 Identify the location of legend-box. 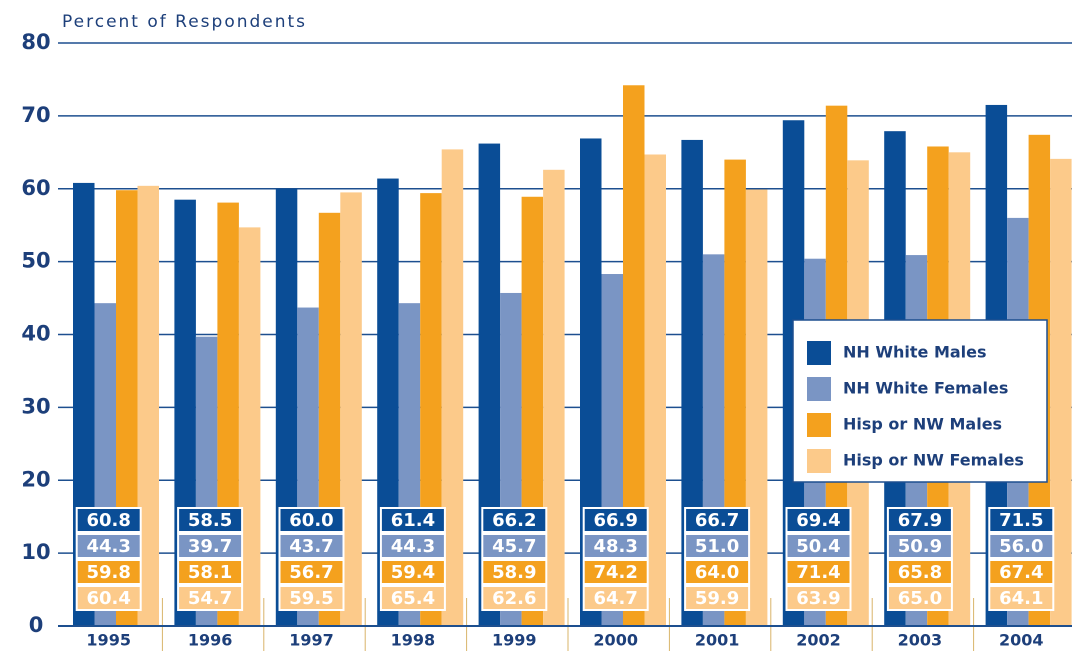
(920, 401).